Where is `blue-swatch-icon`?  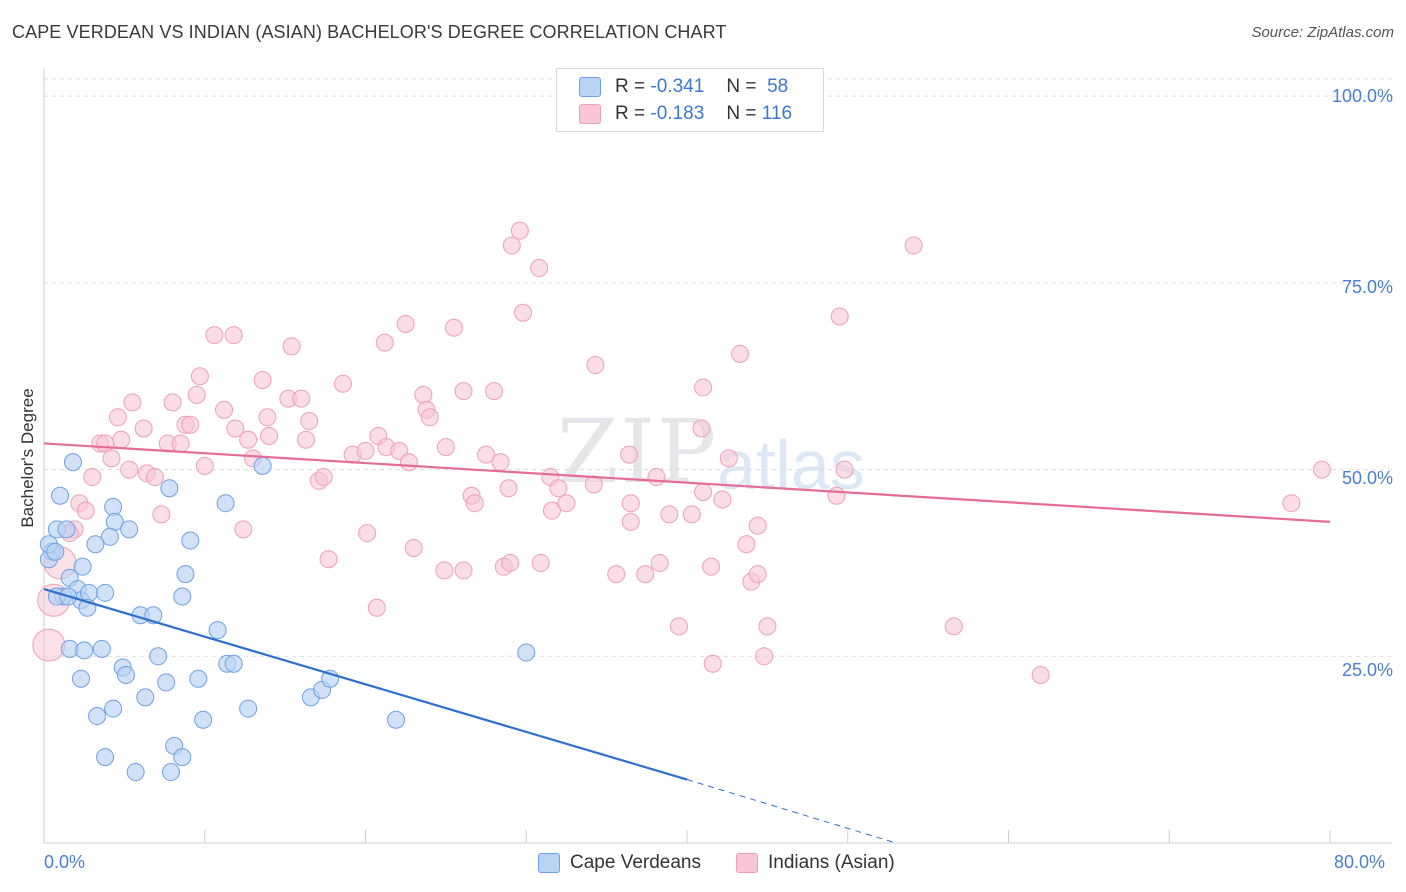
blue-swatch-icon is located at coordinates (549, 863).